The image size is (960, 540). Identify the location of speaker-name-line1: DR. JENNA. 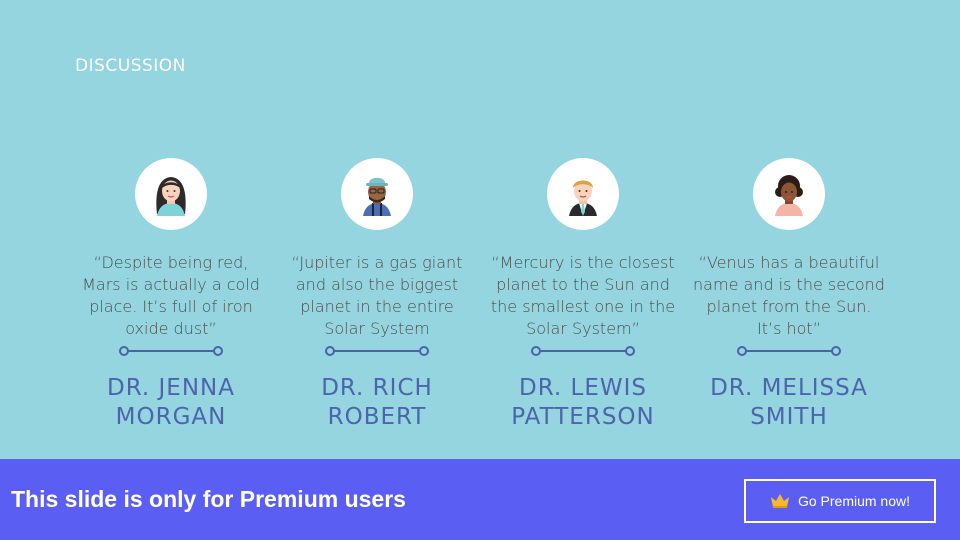
(171, 388).